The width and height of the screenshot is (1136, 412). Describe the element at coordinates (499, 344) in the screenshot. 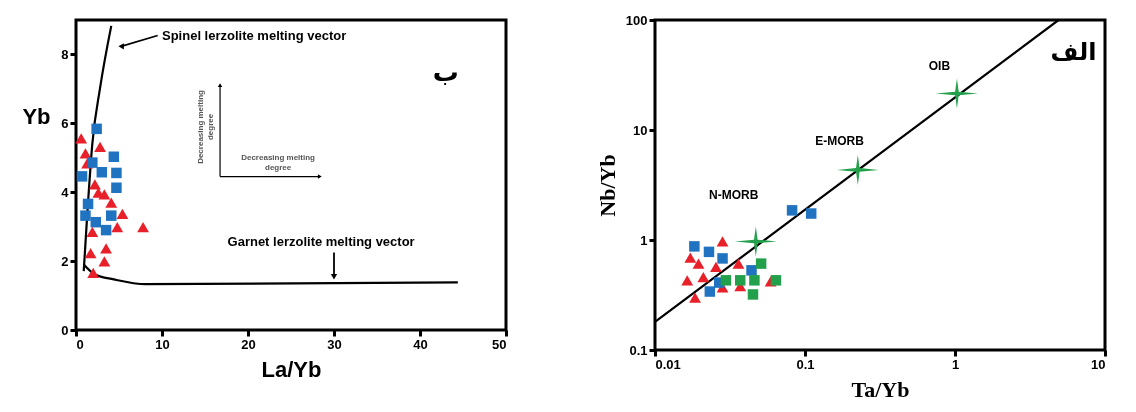

I see `x-tick-label: 50` at that location.